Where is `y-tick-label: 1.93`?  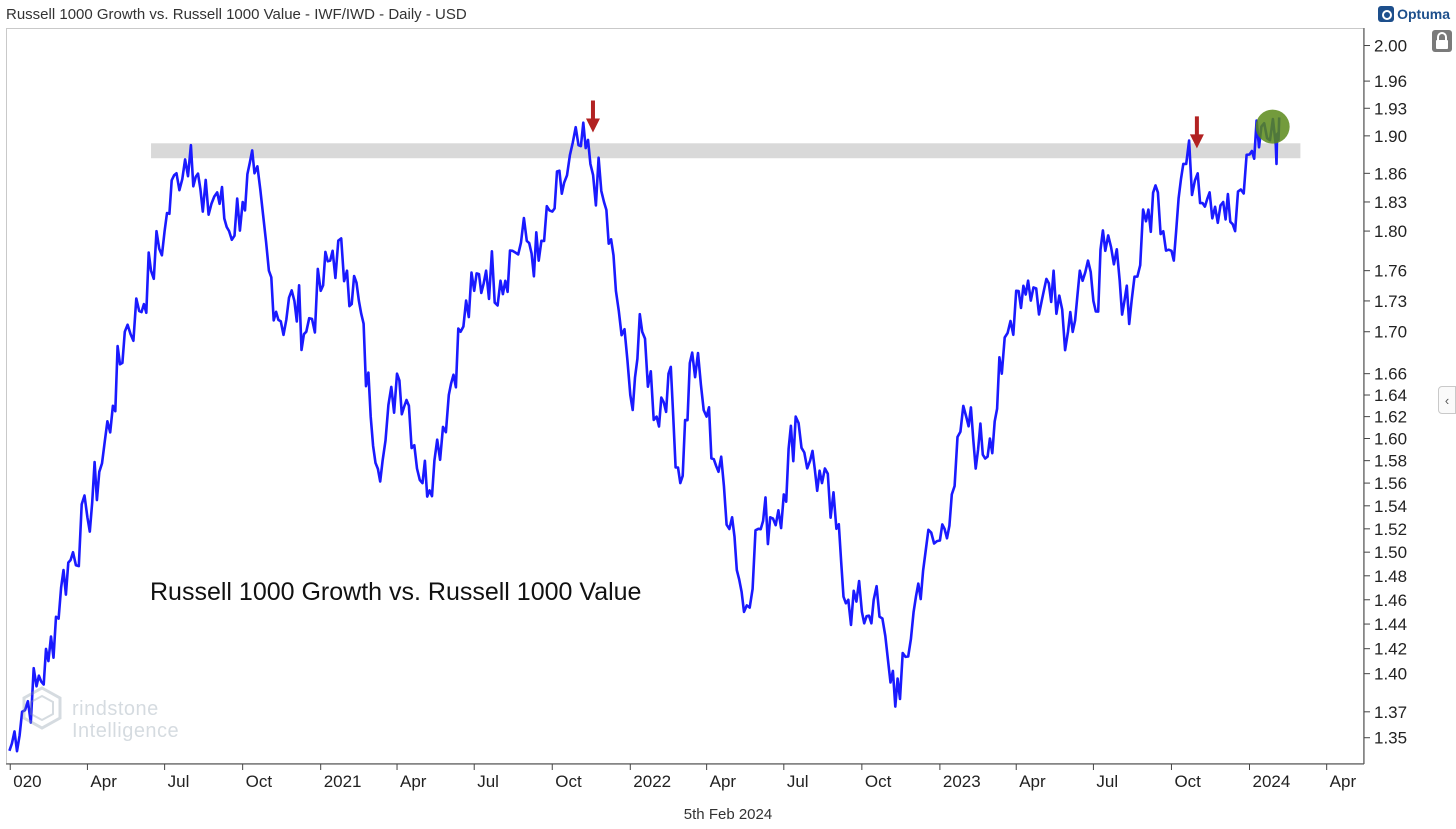
y-tick-label: 1.93 is located at coordinates (1390, 108).